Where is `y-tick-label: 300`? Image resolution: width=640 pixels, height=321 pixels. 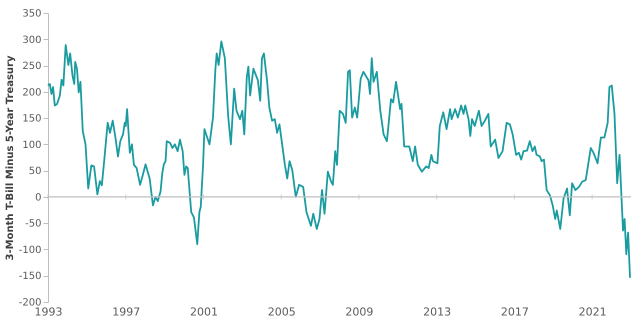 y-tick-label: 300 is located at coordinates (32, 40).